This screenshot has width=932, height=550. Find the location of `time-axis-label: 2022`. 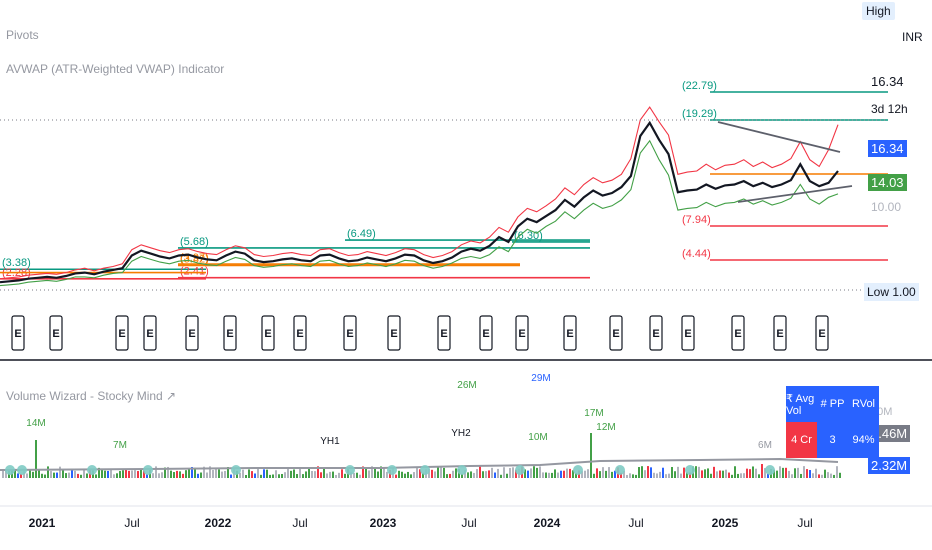

time-axis-label: 2022 is located at coordinates (218, 523).